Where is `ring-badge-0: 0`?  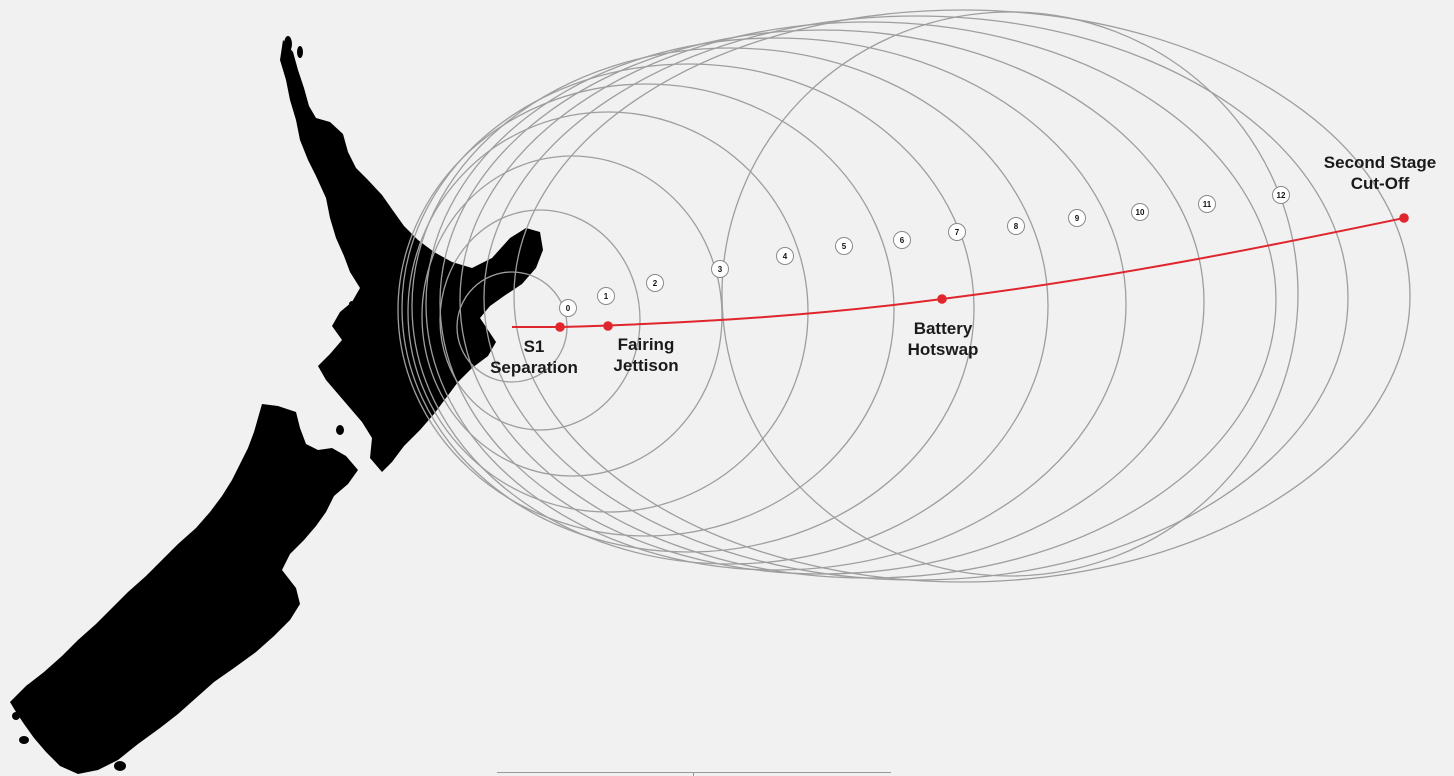 ring-badge-0: 0 is located at coordinates (568, 308).